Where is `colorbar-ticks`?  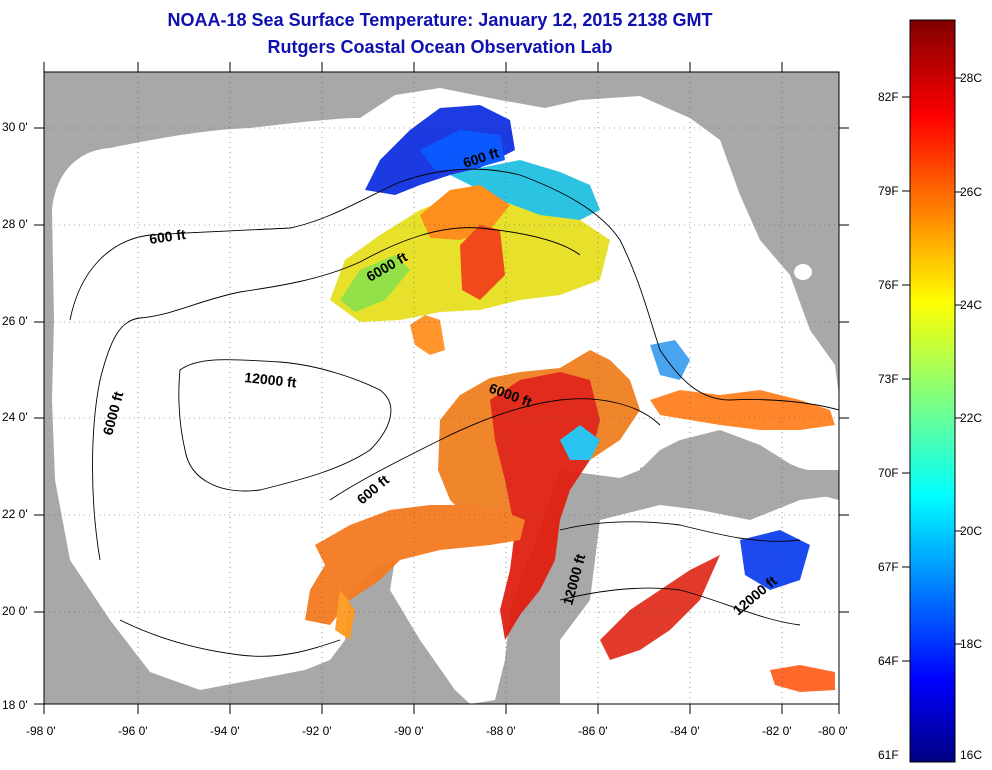 colorbar-ticks is located at coordinates (932, 369).